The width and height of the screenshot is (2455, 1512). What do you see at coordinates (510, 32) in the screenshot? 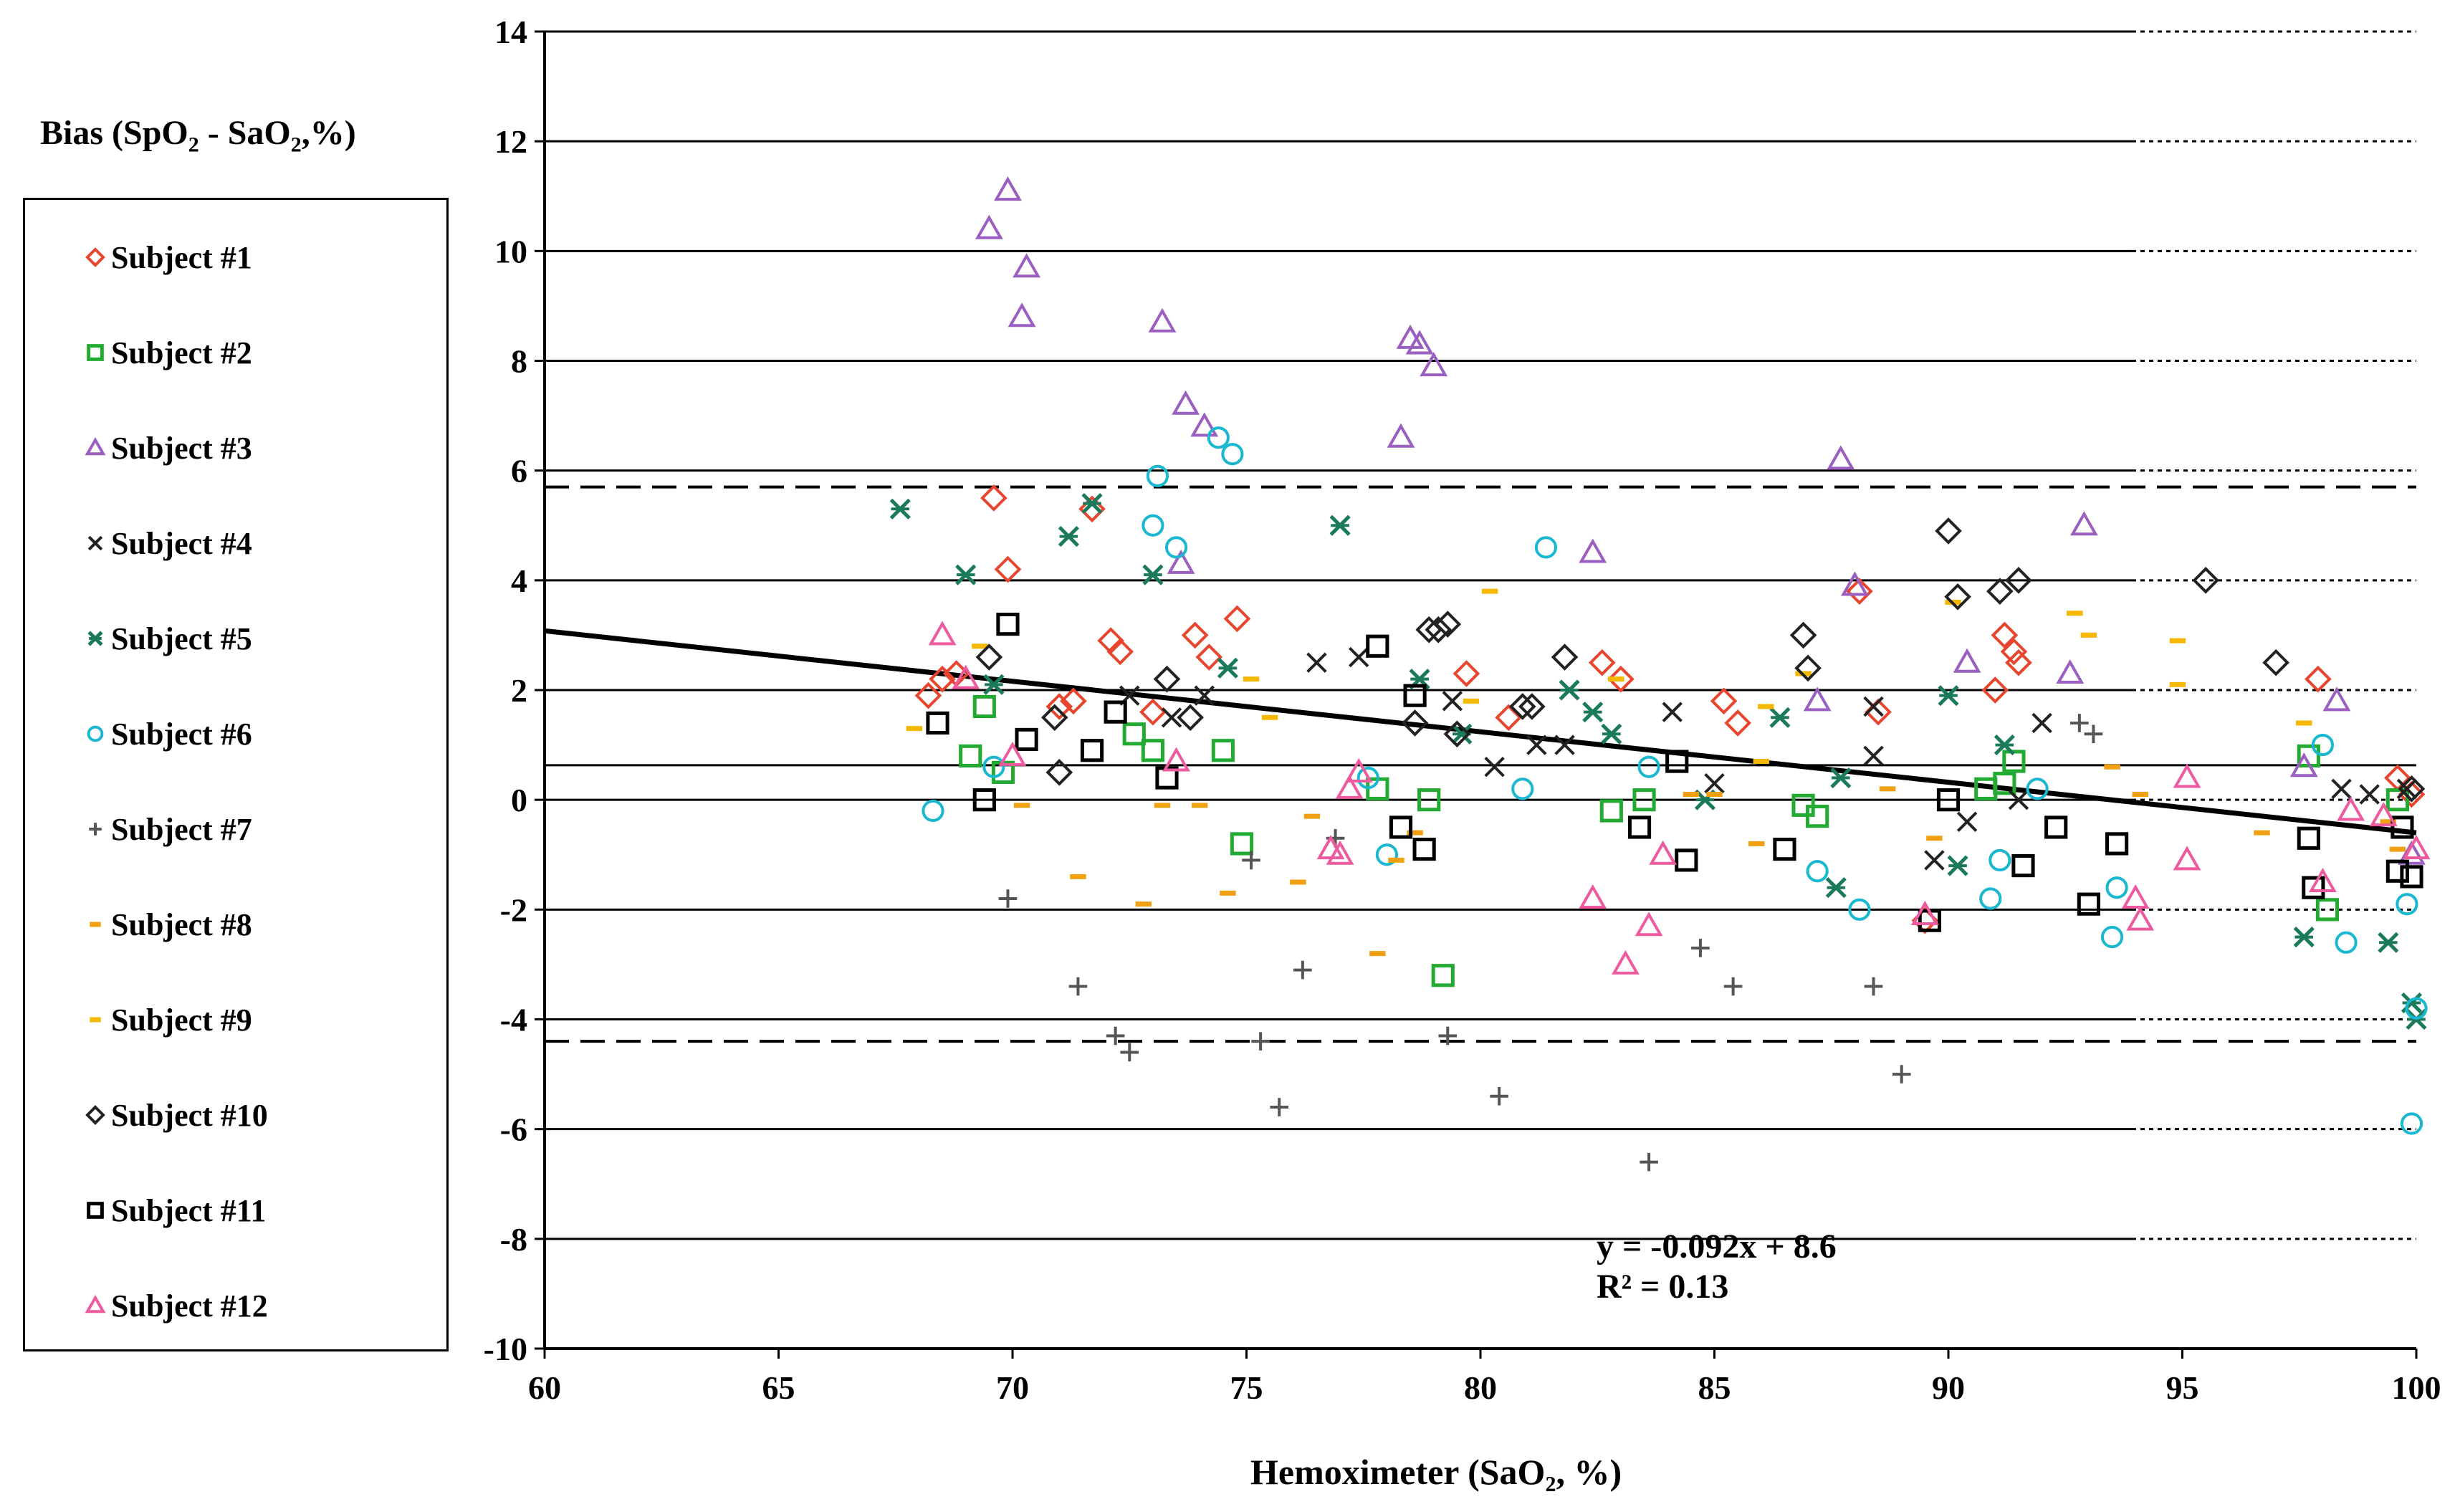
I see `y-tick-label: 14` at bounding box center [510, 32].